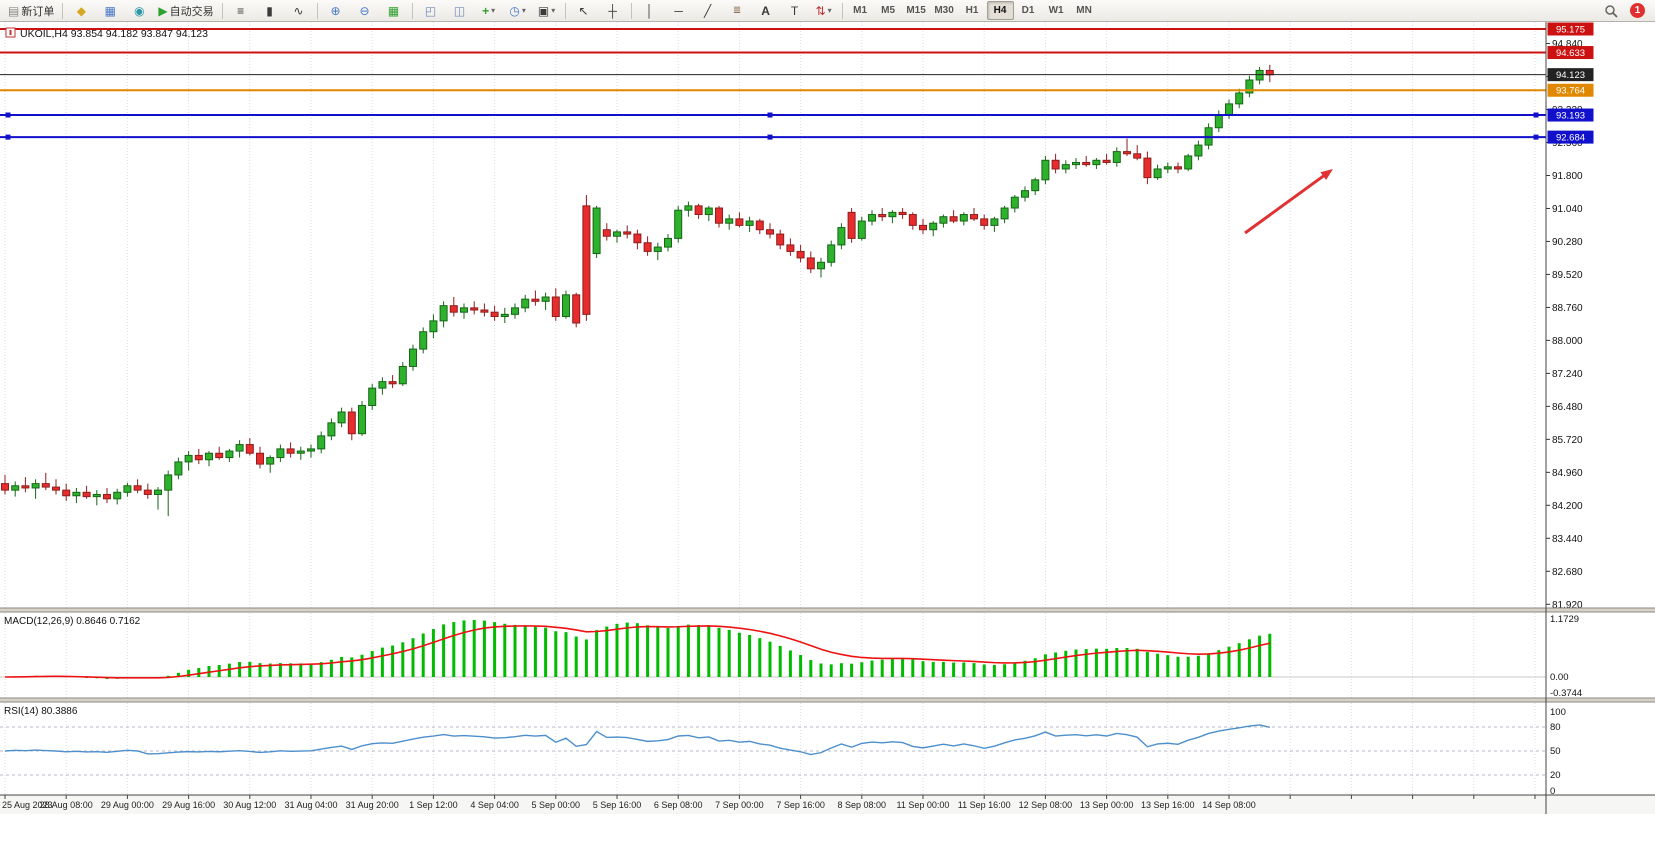 Image resolution: width=1655 pixels, height=841 pixels. Describe the element at coordinates (797, 29) in the screenshot. I see `price-line-95.175: 95.175` at that location.